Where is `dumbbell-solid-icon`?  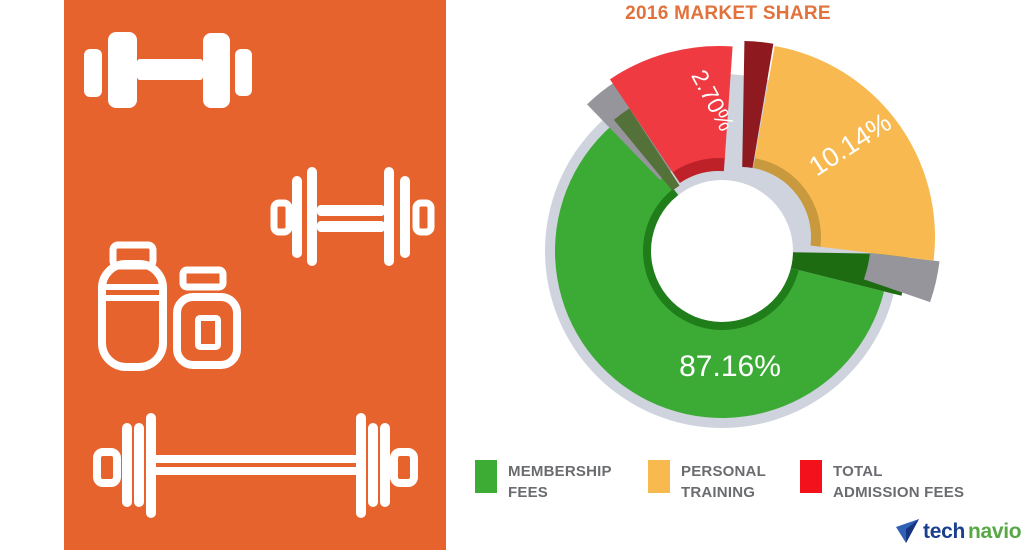 dumbbell-solid-icon is located at coordinates (168, 70).